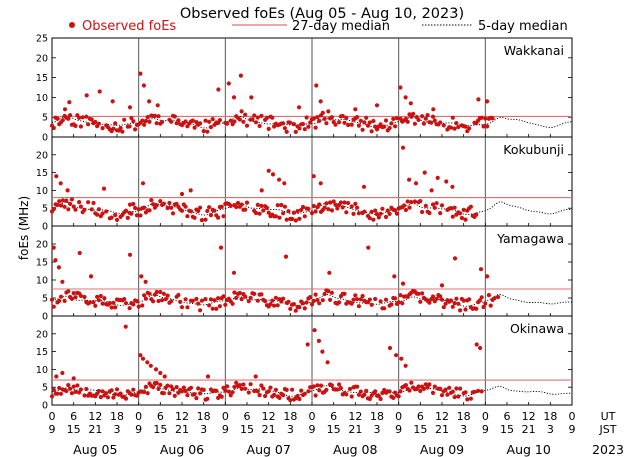 The height and width of the screenshot is (457, 640). I want to click on day-label: Aug 09, so click(442, 449).